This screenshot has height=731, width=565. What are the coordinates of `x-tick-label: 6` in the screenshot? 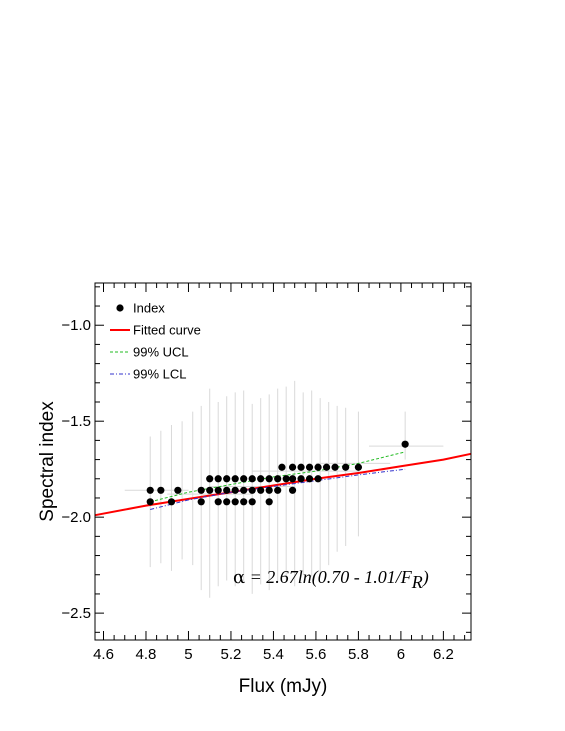 It's located at (401, 654).